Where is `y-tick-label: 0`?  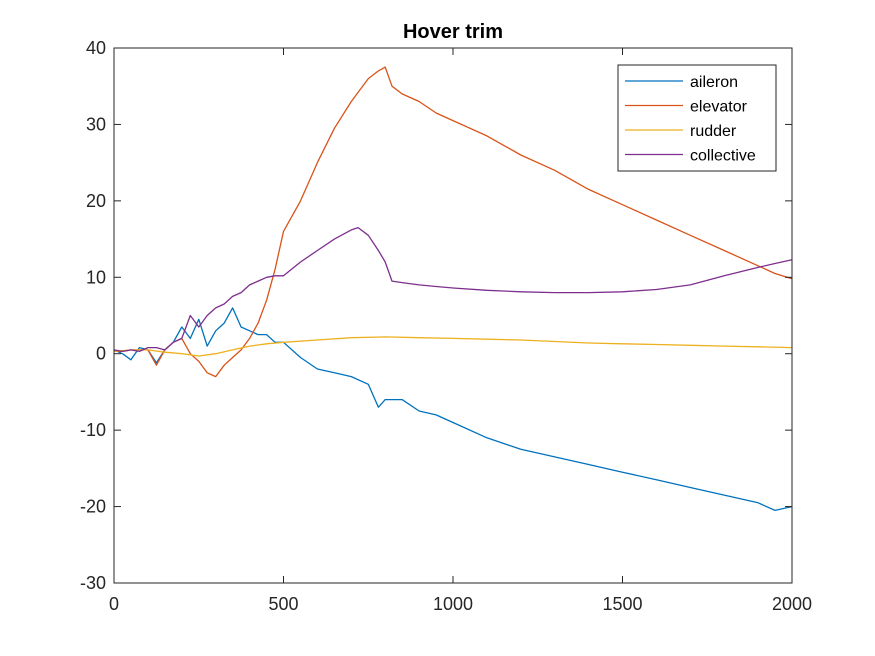
y-tick-label: 0 is located at coordinates (101, 354).